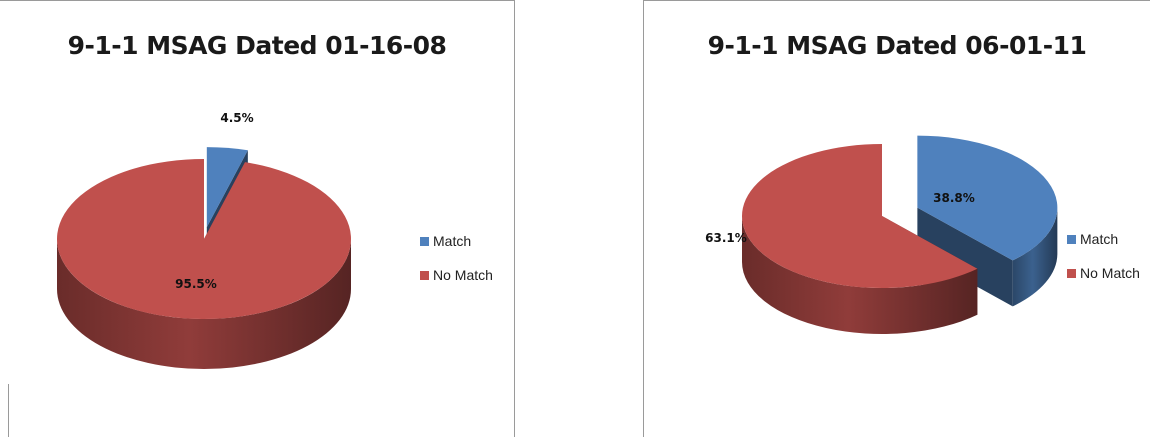 The width and height of the screenshot is (1150, 438). I want to click on pie-chart-2: 38.8% 63.1%, so click(881, 235).